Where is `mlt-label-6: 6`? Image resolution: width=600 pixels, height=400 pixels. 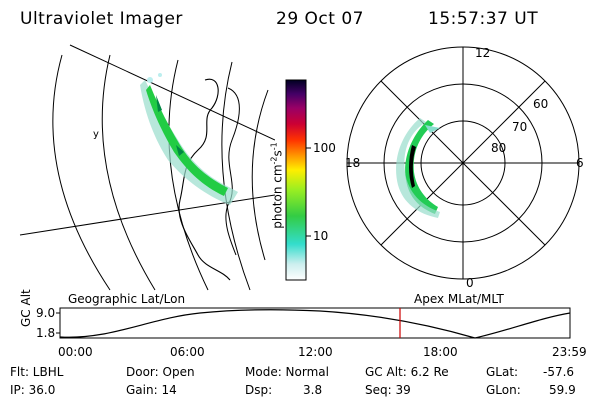
mlt-label-6: 6 is located at coordinates (580, 163).